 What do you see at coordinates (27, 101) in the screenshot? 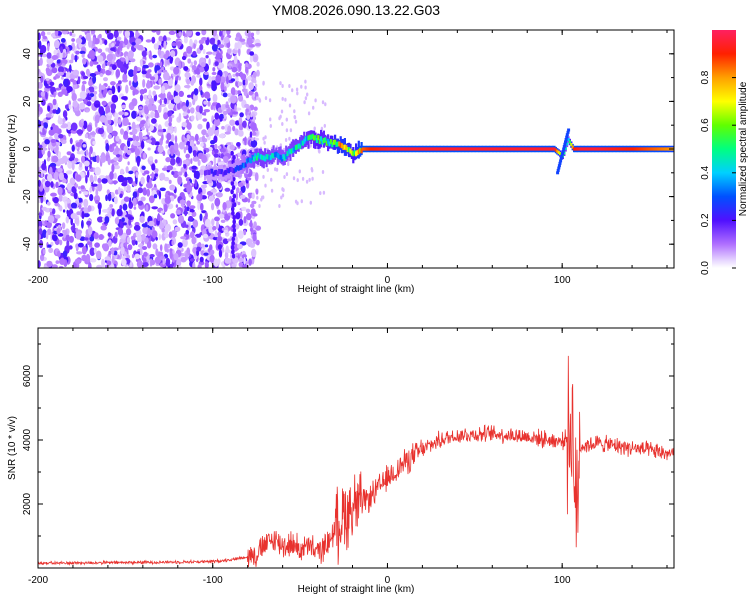
I see `spectrogram-ytick-label: 20` at bounding box center [27, 101].